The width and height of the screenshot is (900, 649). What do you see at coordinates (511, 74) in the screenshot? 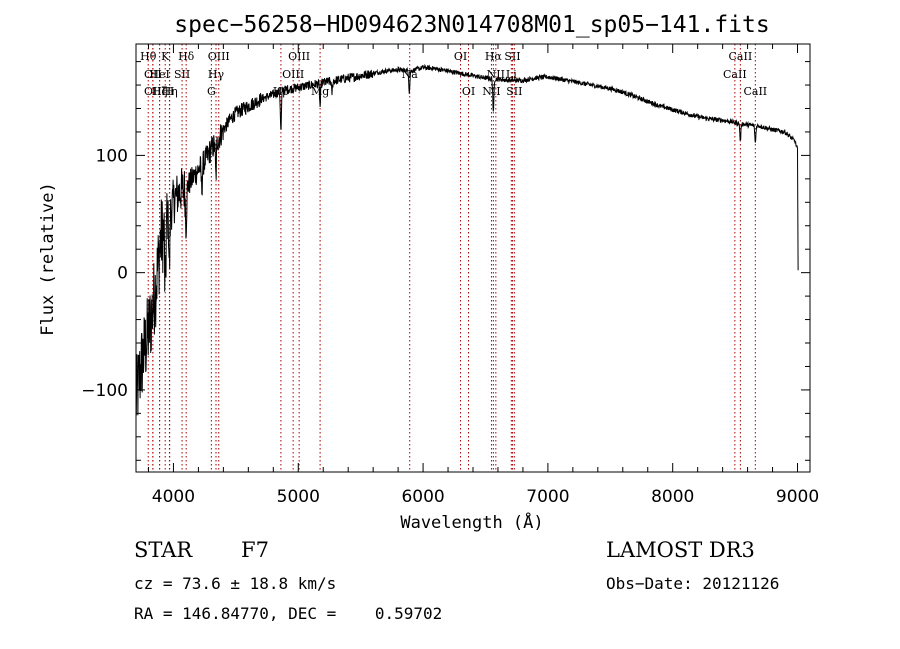
I see `spectral-line-label: Li` at bounding box center [511, 74].